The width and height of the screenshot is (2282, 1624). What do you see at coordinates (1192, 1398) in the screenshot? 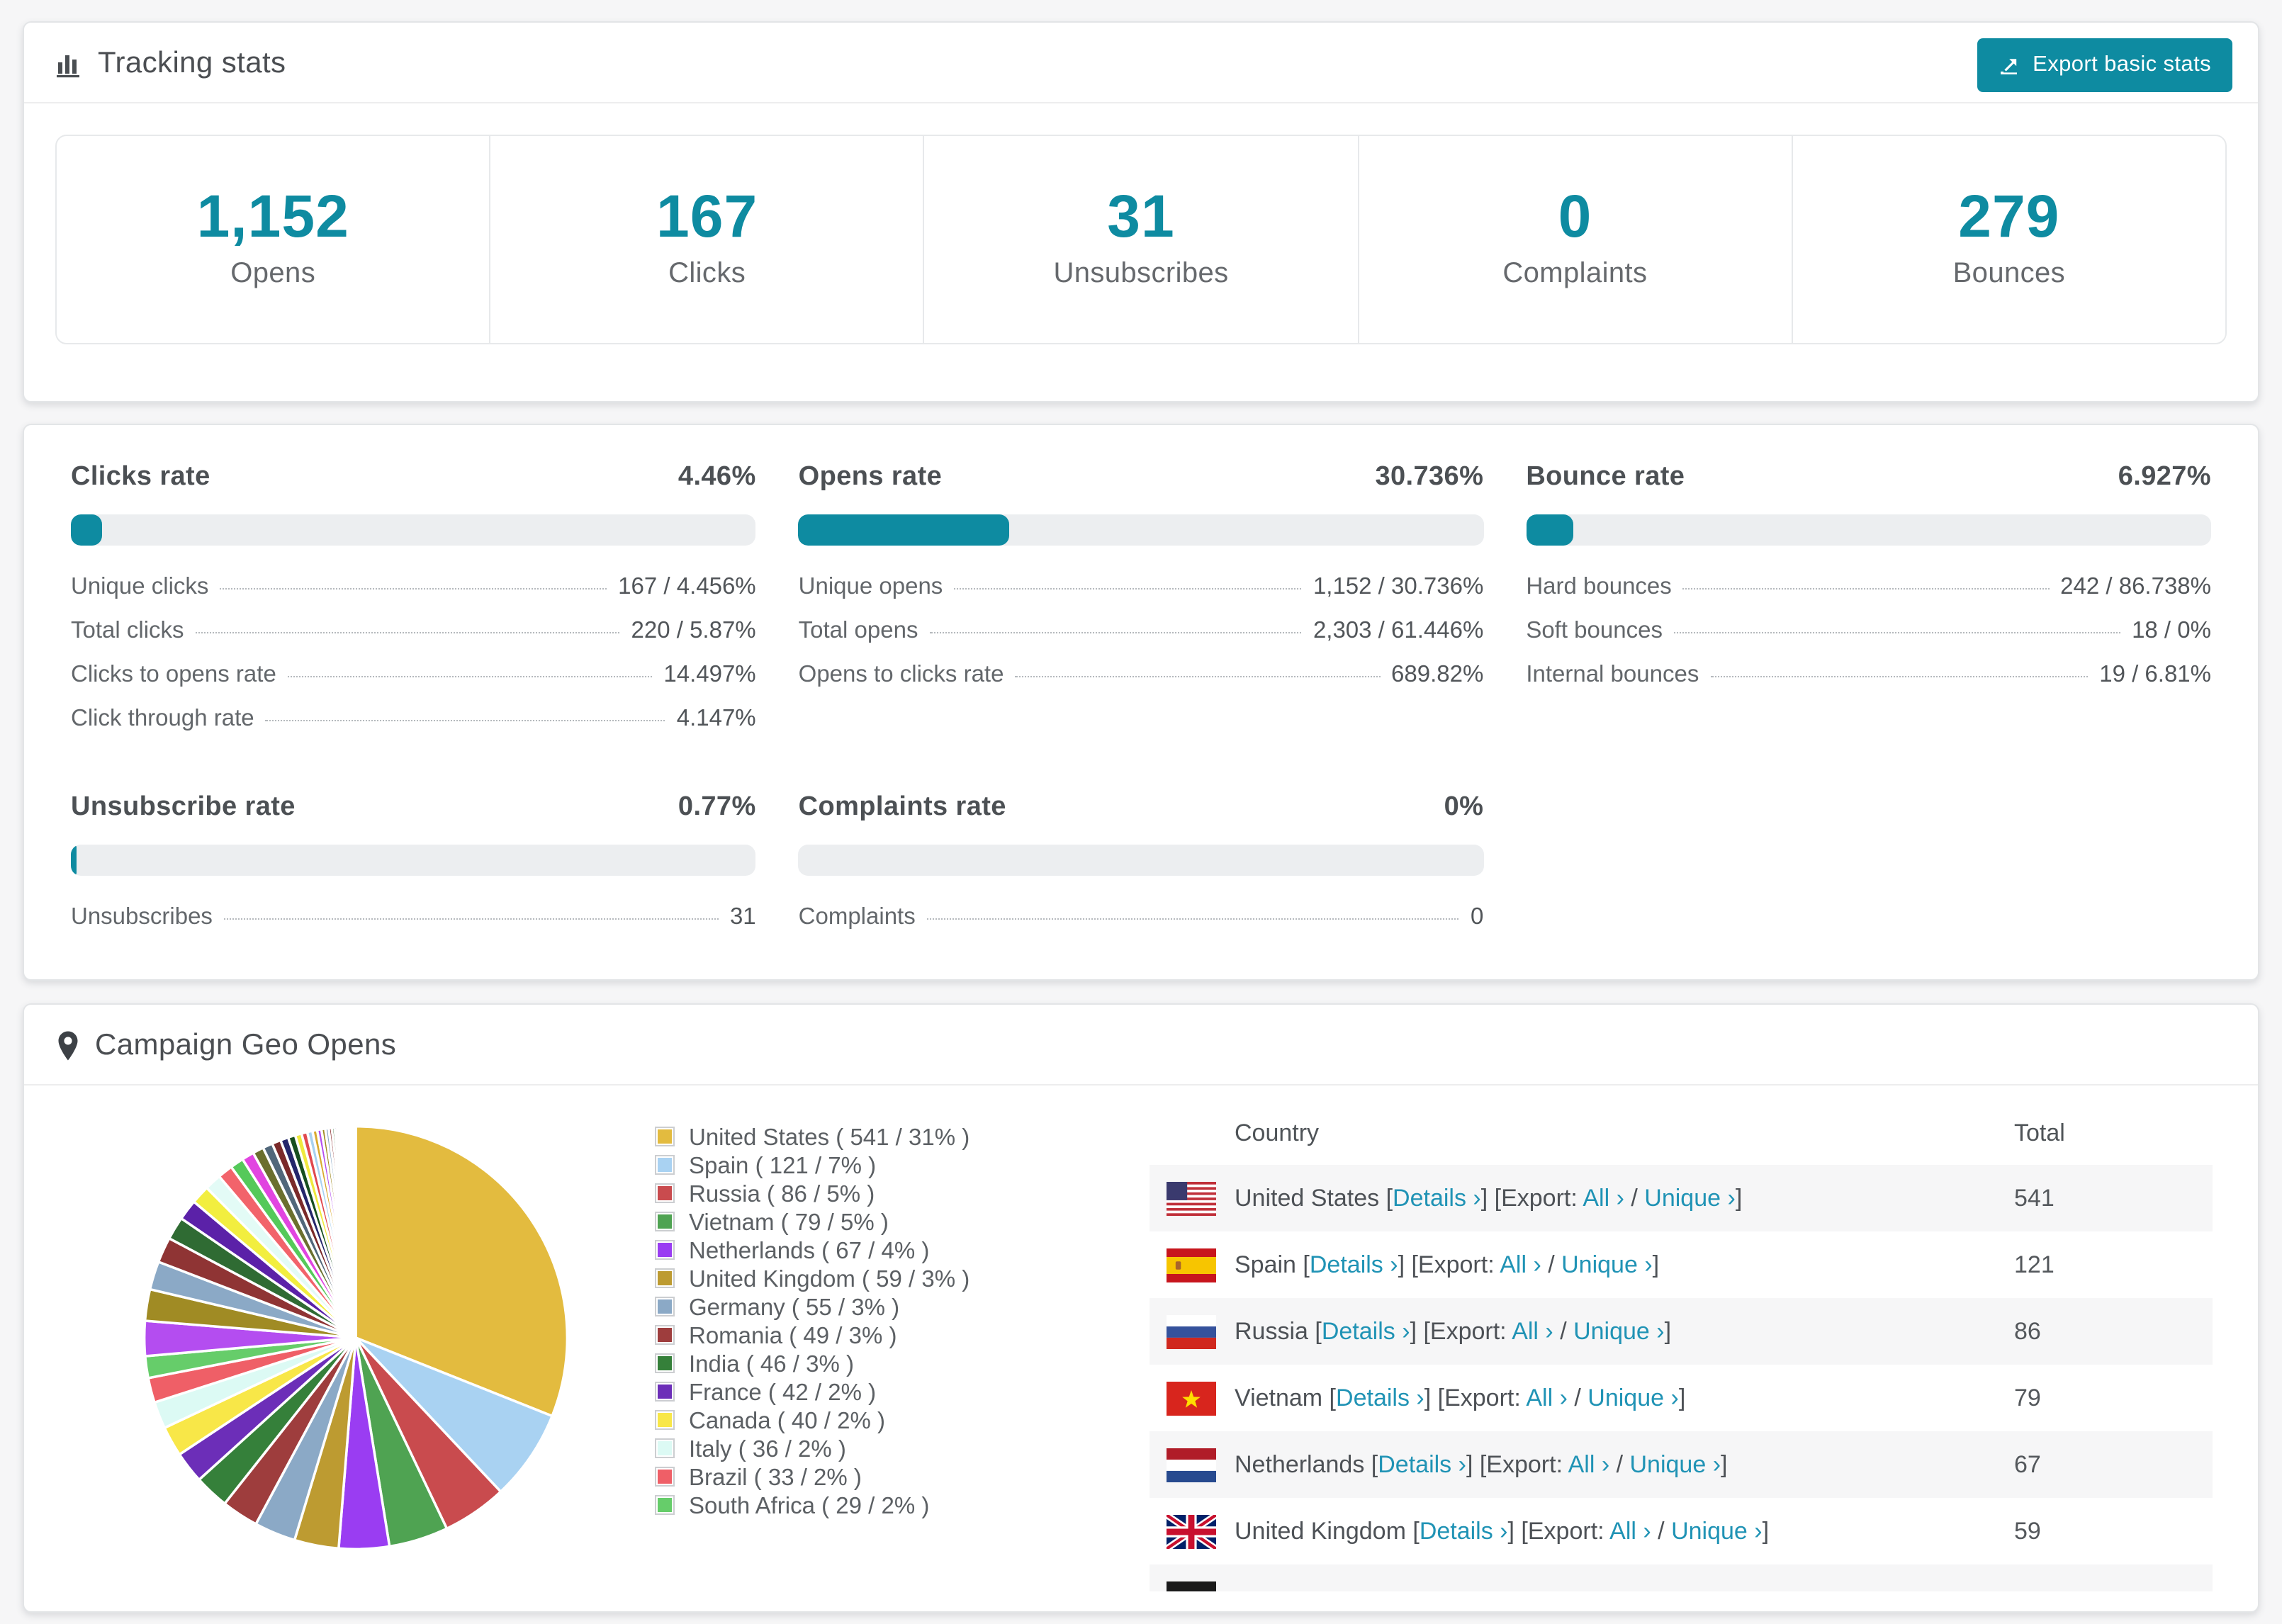
I see `vn-flag-icon` at bounding box center [1192, 1398].